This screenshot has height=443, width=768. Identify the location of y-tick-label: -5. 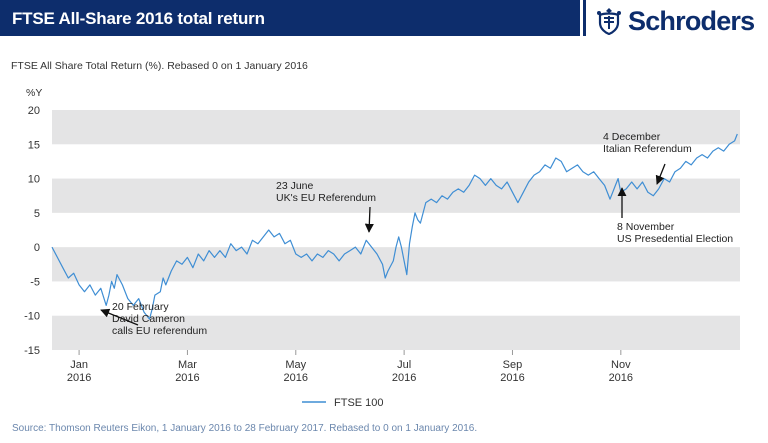
(35, 282).